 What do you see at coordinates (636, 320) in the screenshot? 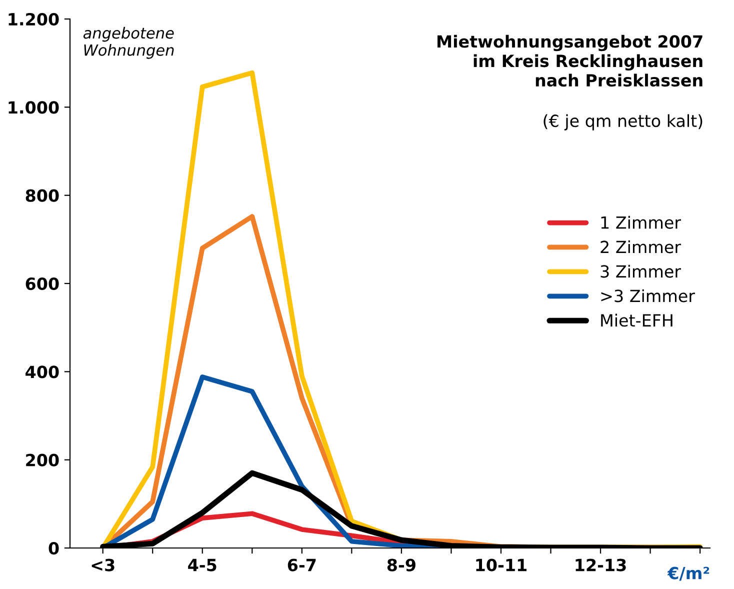
I see `legend-label: Miet-EFH` at bounding box center [636, 320].